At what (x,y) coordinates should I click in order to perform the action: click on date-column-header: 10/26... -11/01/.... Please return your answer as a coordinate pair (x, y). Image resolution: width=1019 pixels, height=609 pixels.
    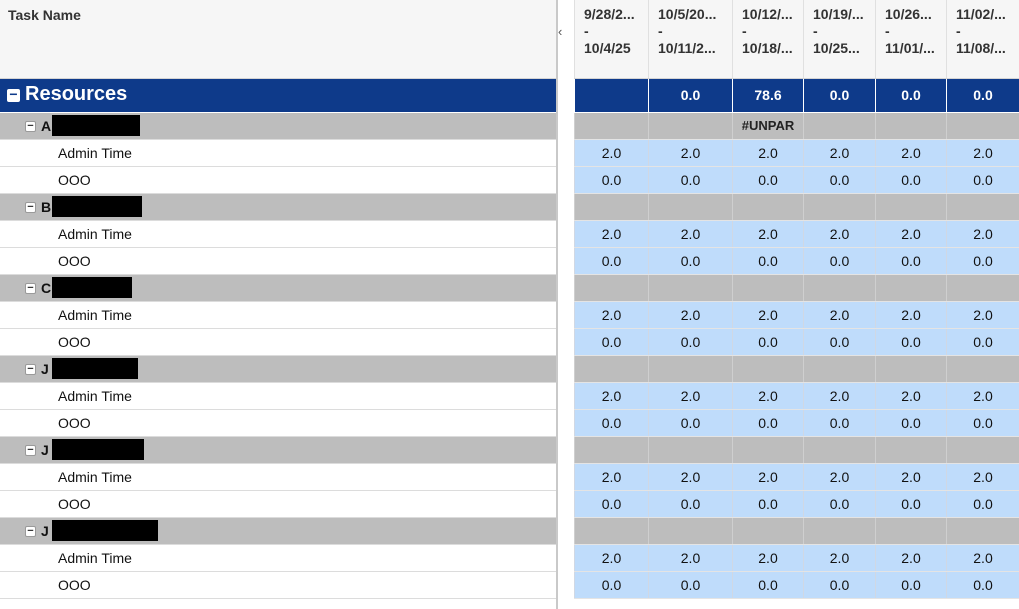
    Looking at the image, I should click on (910, 39).